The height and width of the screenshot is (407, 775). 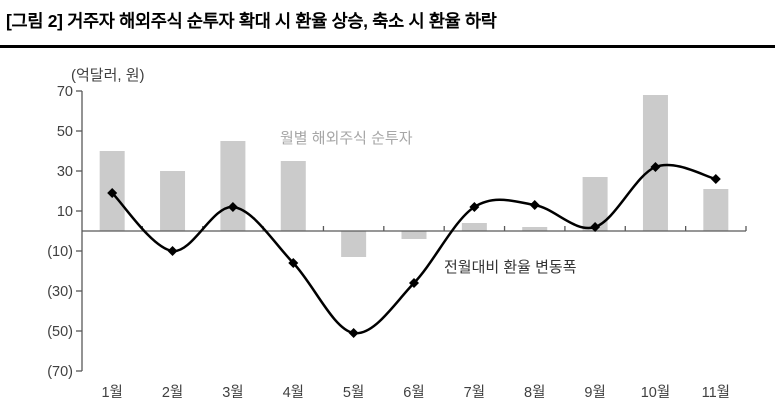 I want to click on y-tick-label: (10), so click(x=60, y=252).